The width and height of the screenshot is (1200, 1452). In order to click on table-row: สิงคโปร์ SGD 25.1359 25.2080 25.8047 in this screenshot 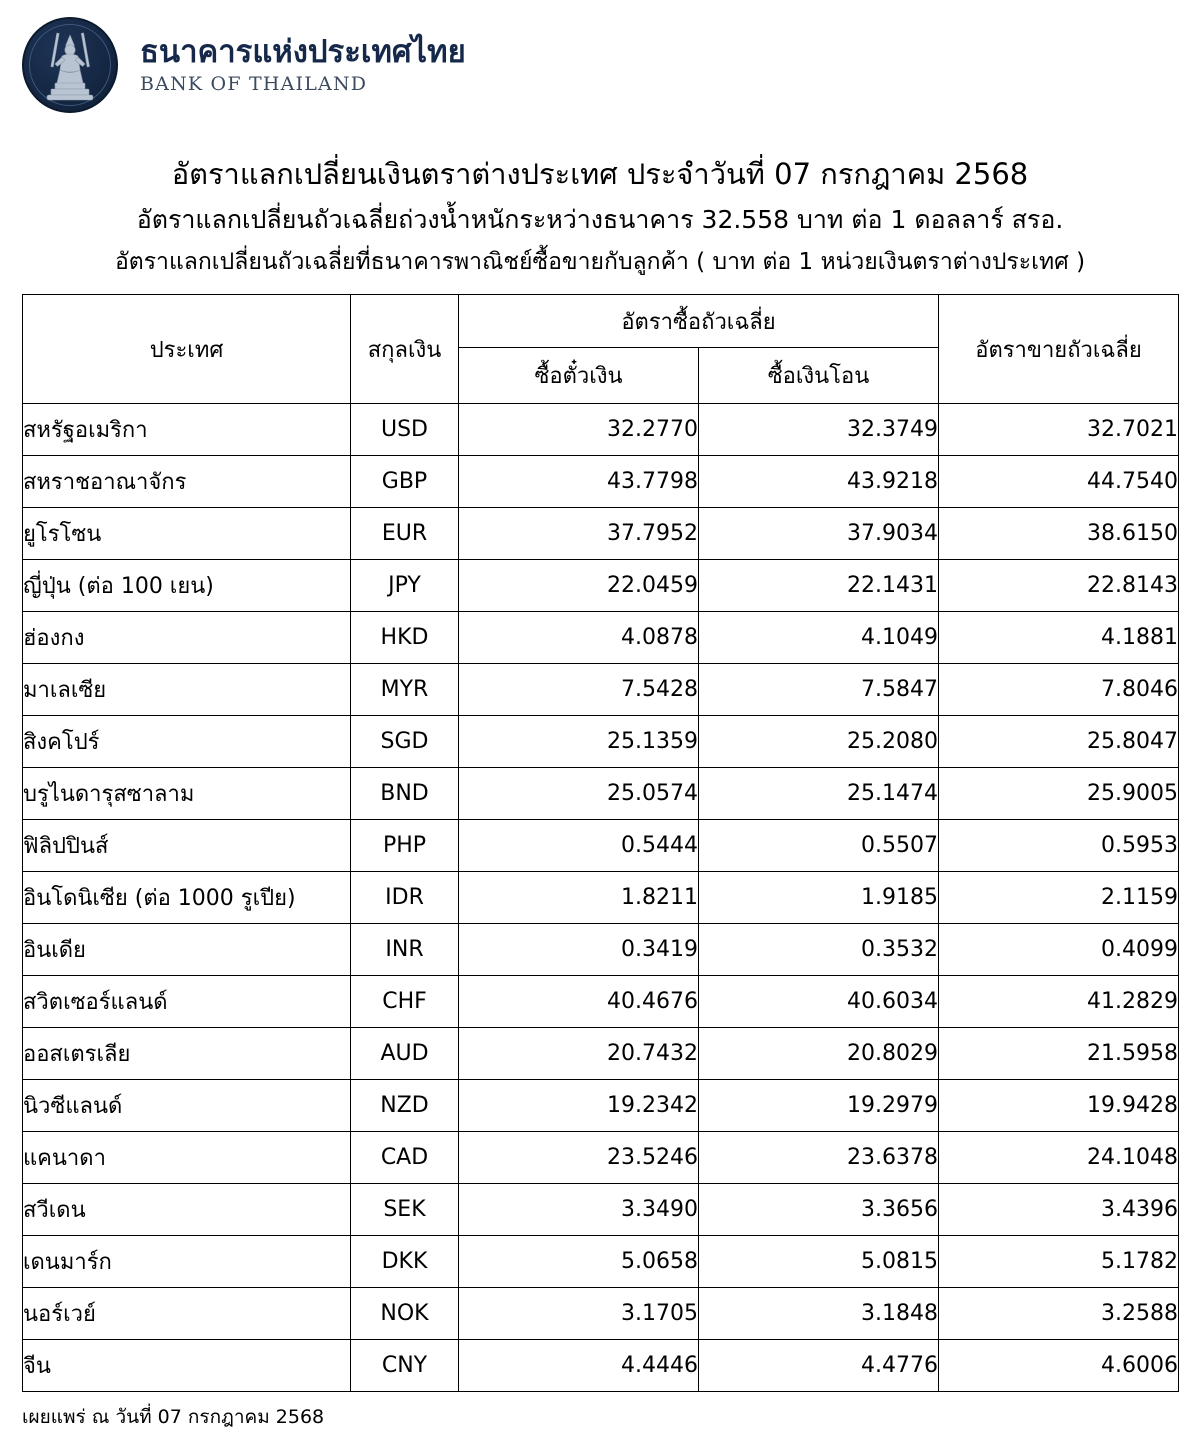, I will do `click(600, 742)`.